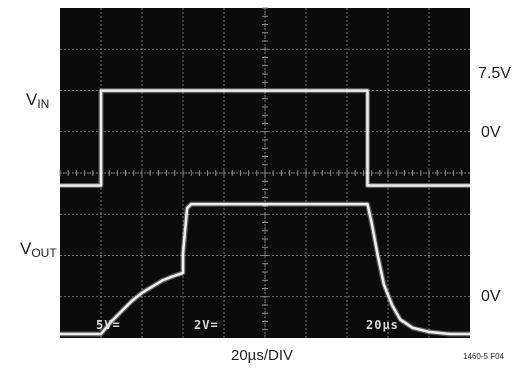 This screenshot has height=369, width=524. What do you see at coordinates (483, 356) in the screenshot?
I see `figure-id: 1460-5 F04` at bounding box center [483, 356].